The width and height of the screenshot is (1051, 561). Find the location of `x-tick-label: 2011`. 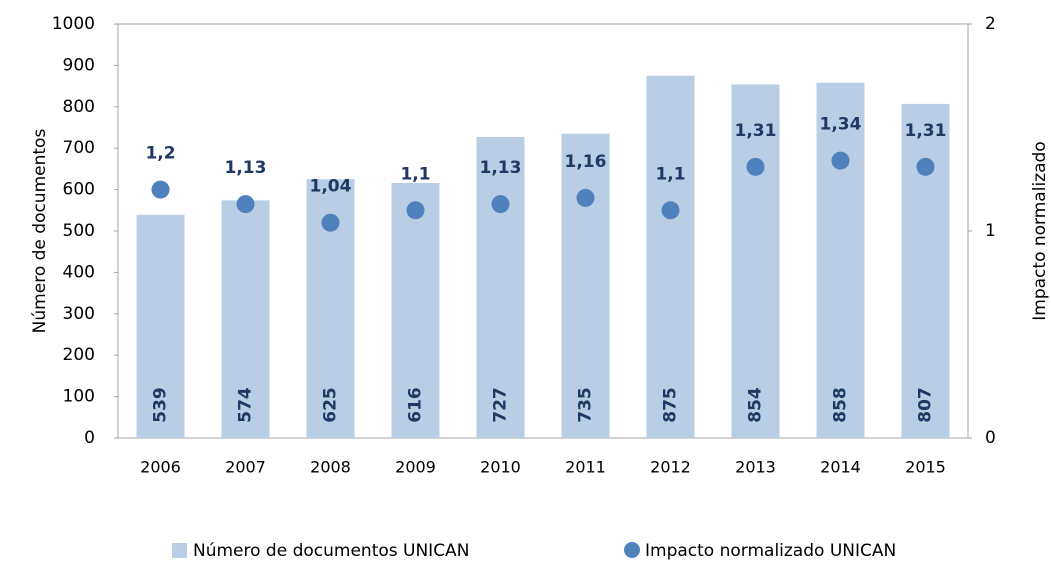

x-tick-label: 2011 is located at coordinates (585, 467).